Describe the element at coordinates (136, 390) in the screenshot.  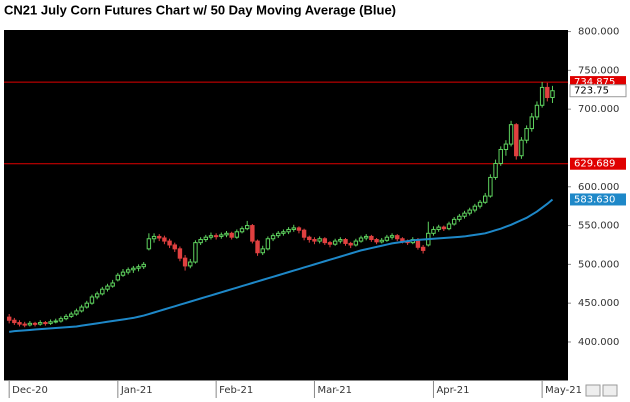
I see `x-tick-label: Jan-21` at that location.